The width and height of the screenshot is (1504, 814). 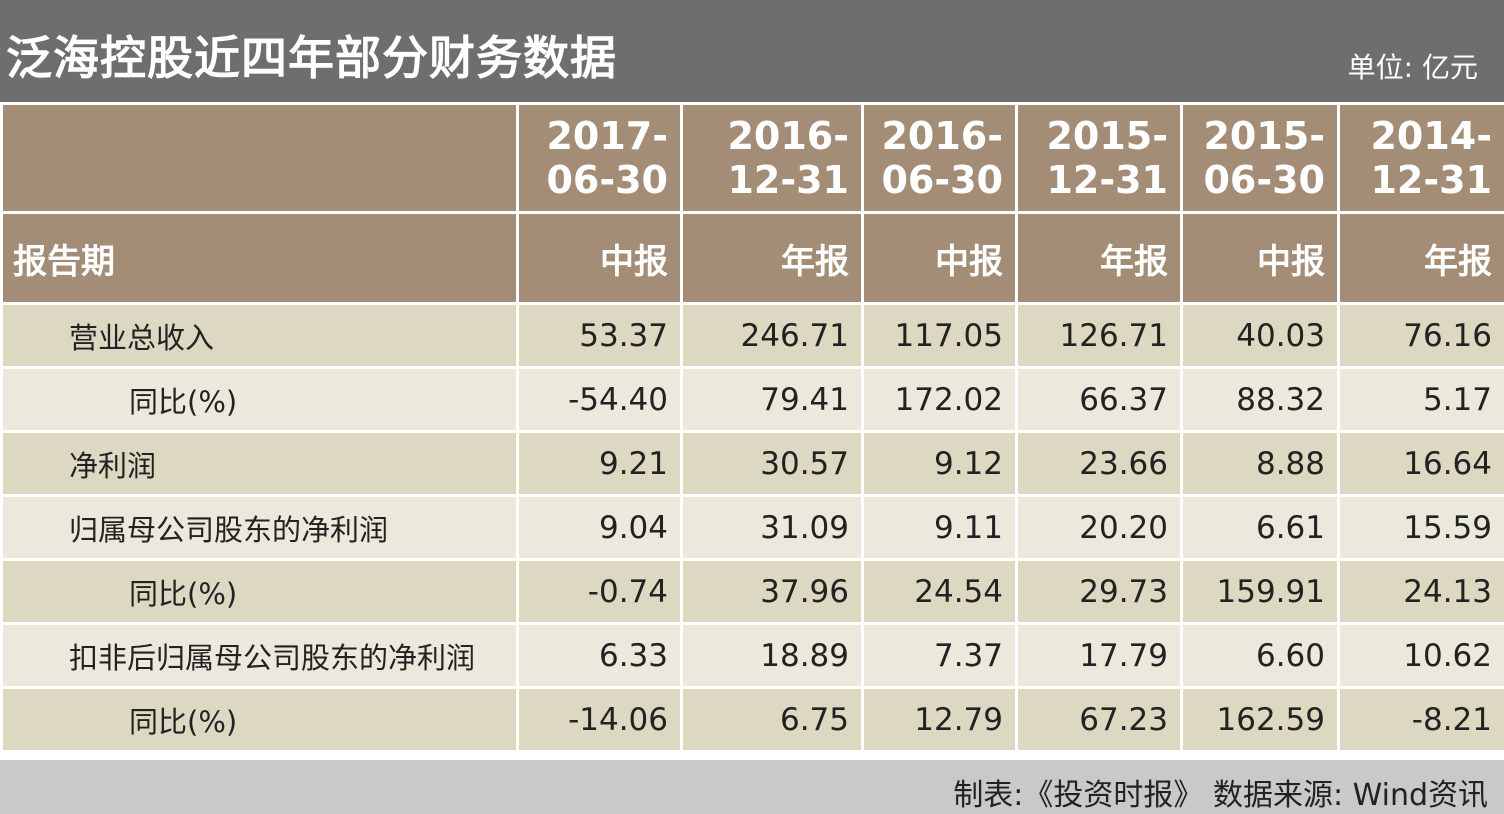 What do you see at coordinates (1420, 399) in the screenshot?
I see `cell-value: 5.17` at bounding box center [1420, 399].